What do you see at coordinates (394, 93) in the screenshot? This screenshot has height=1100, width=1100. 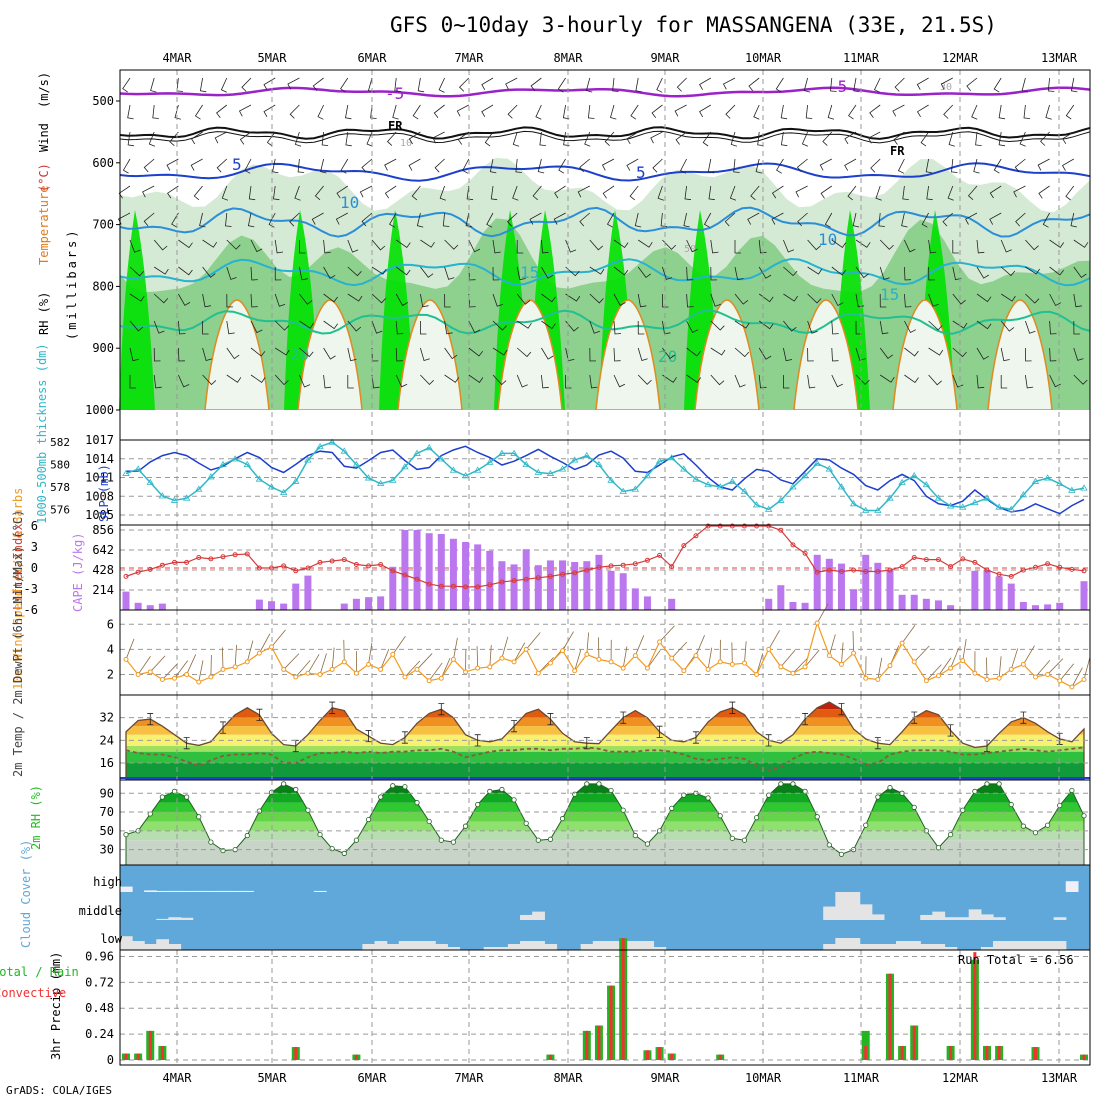 I see `isotherm-label: -5` at bounding box center [394, 93].